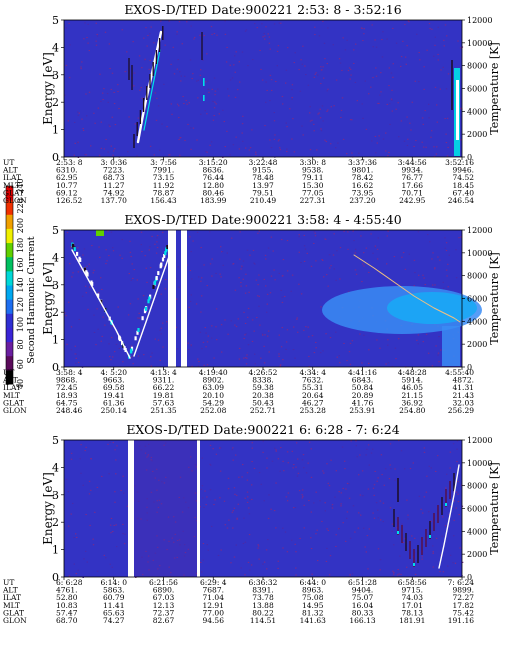 The image size is (505, 649). I want to click on orbit-value: 74.92, so click(114, 192).